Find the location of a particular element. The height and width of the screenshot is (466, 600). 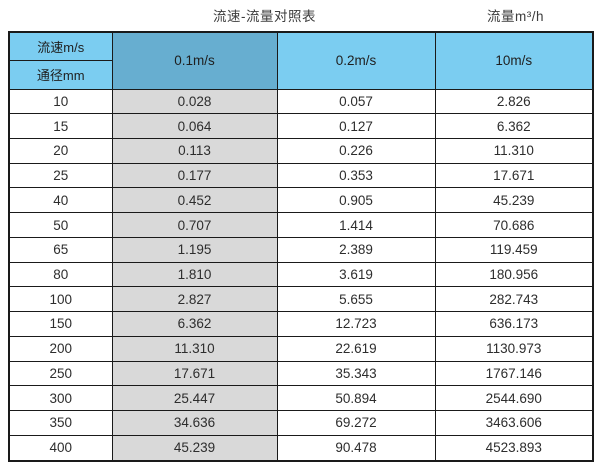

flow-value-cell: 4523.893 is located at coordinates (514, 448).